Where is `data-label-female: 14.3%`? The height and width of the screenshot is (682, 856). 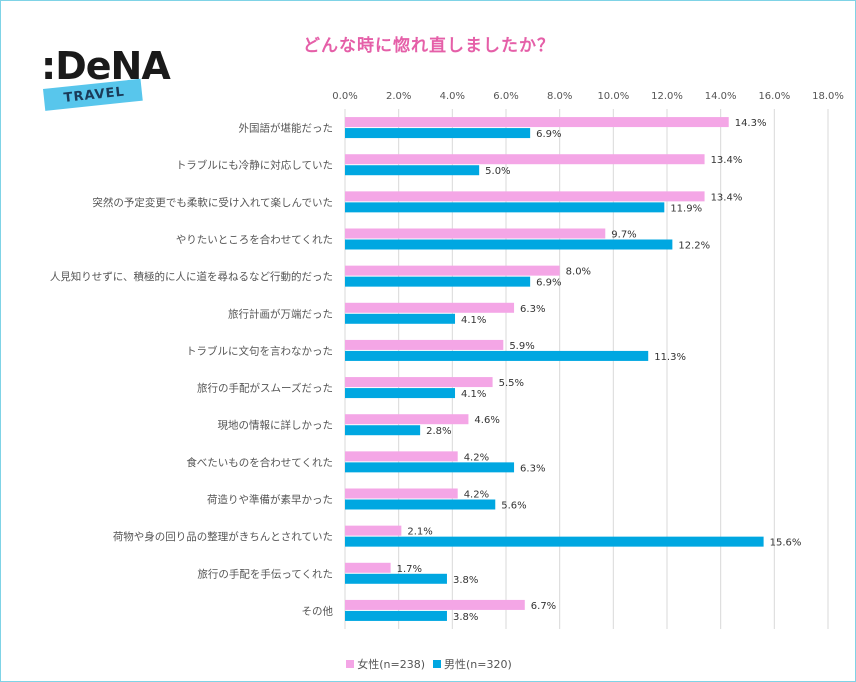 data-label-female: 14.3% is located at coordinates (751, 123).